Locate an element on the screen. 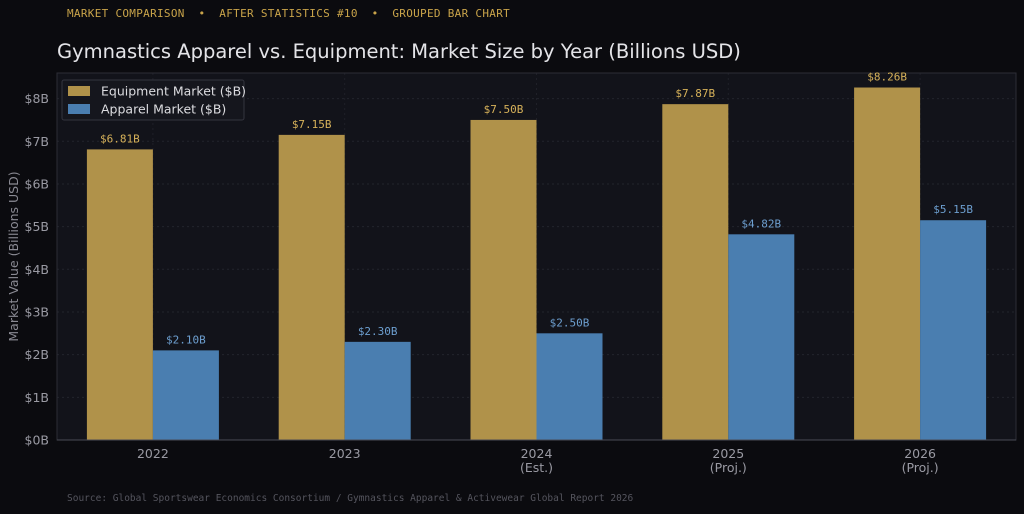 The height and width of the screenshot is (514, 1024). y-tick-label: $6B is located at coordinates (37, 183).